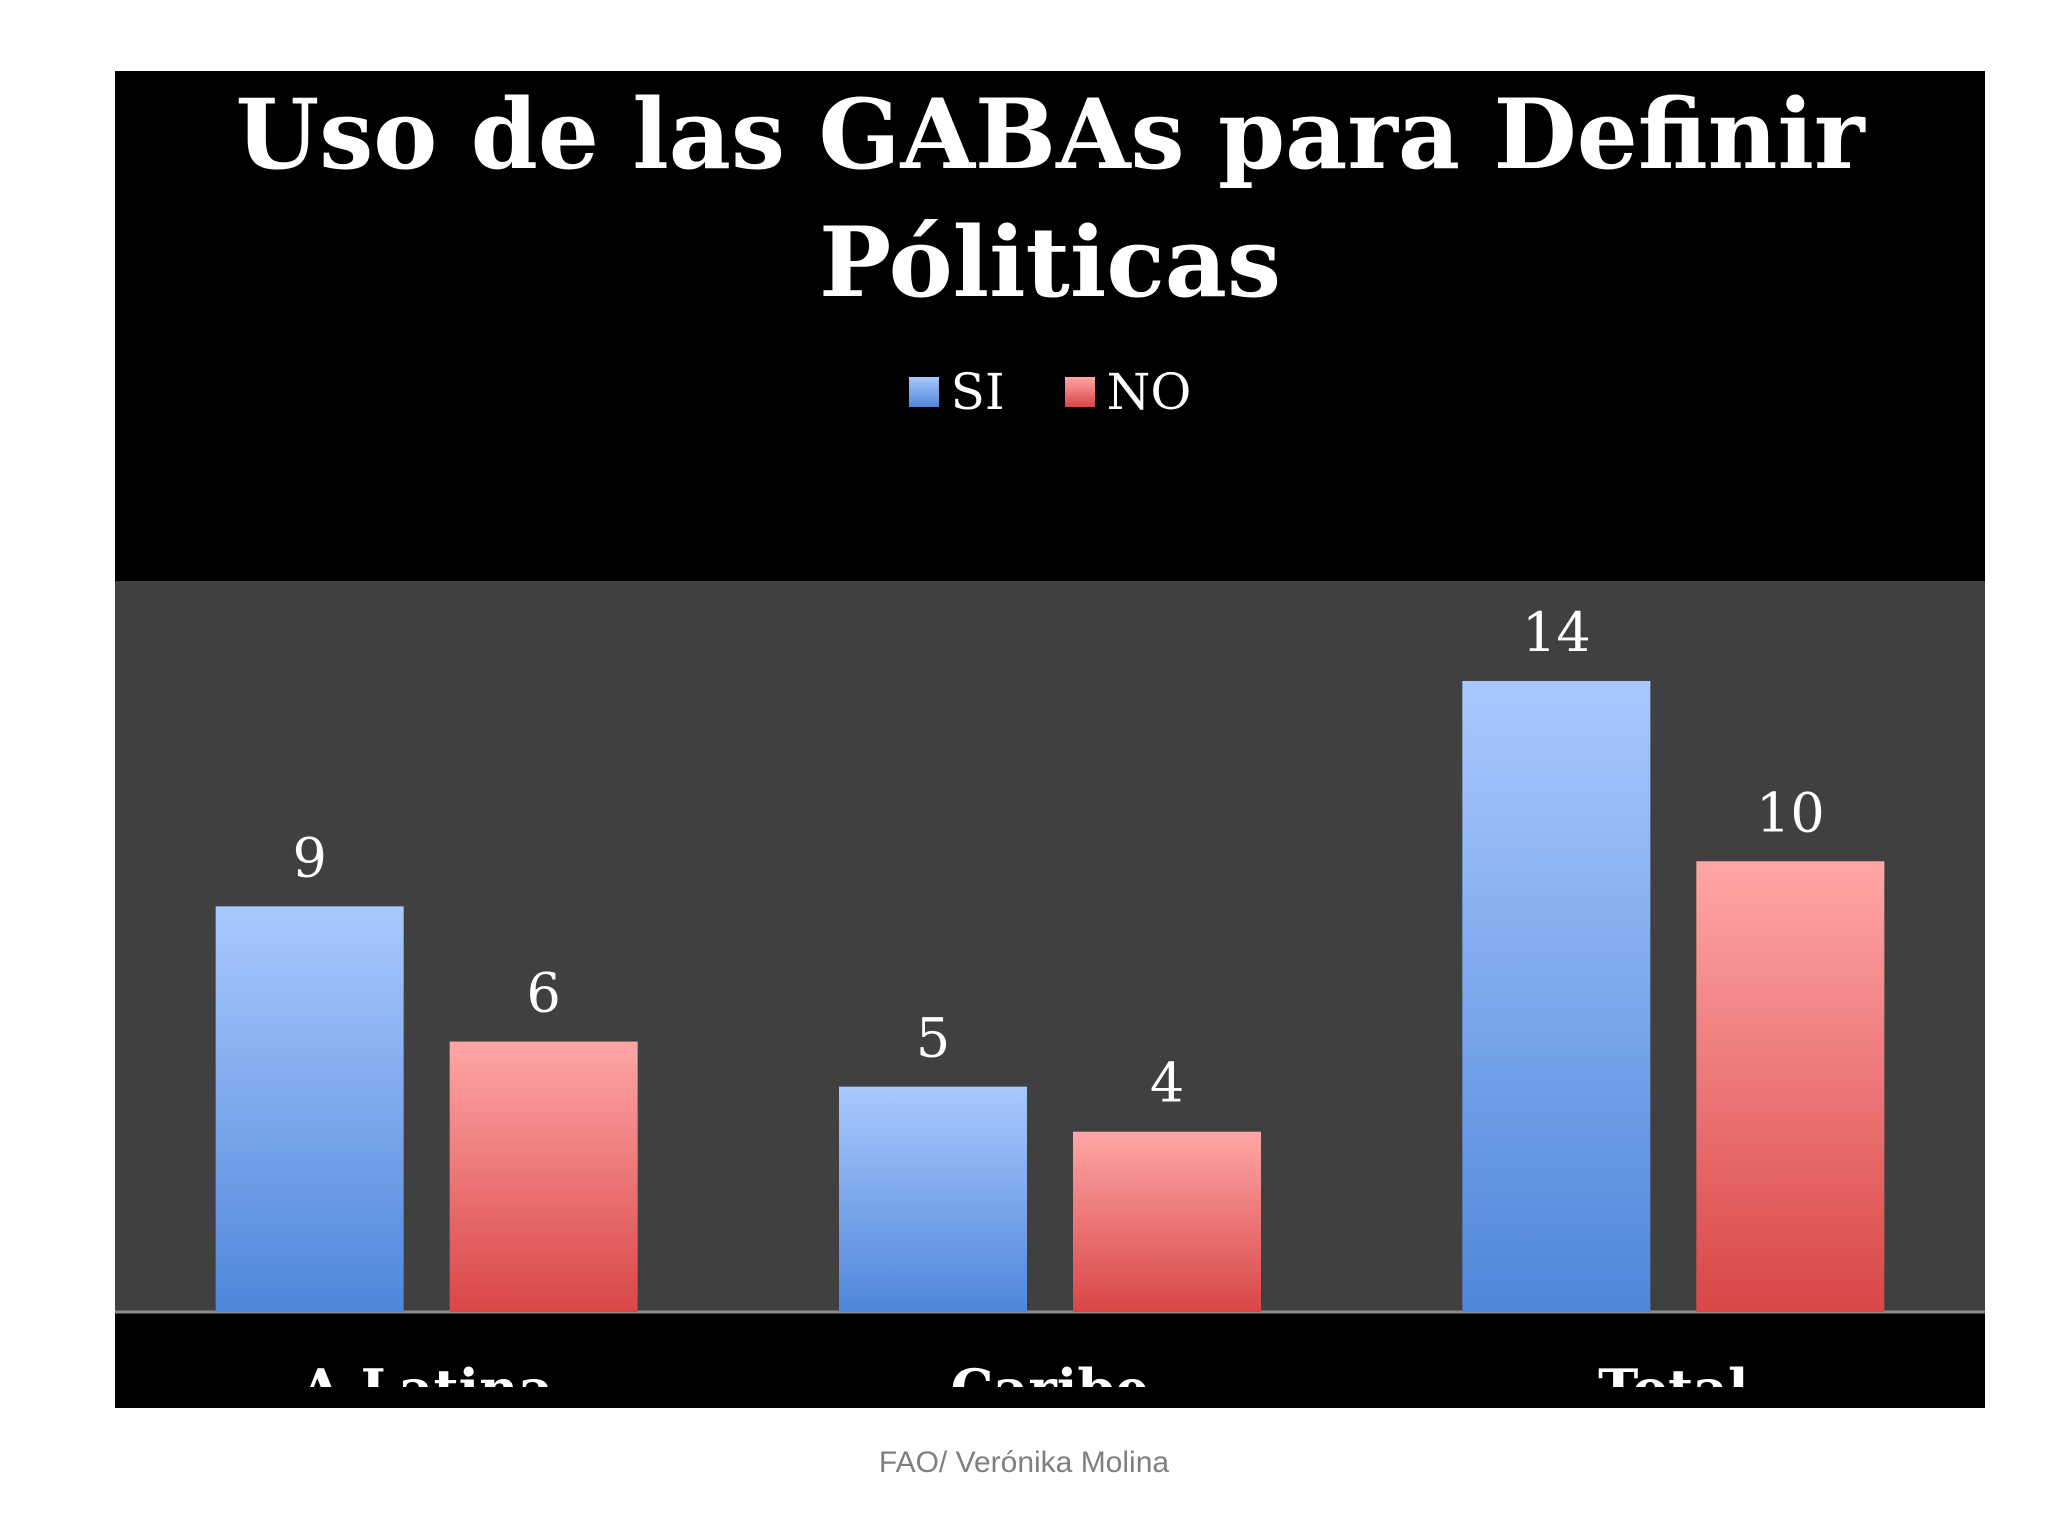 Image resolution: width=2048 pixels, height=1536 pixels. What do you see at coordinates (1049, 1372) in the screenshot?
I see `x-tick-label-caribe: Caribe` at bounding box center [1049, 1372].